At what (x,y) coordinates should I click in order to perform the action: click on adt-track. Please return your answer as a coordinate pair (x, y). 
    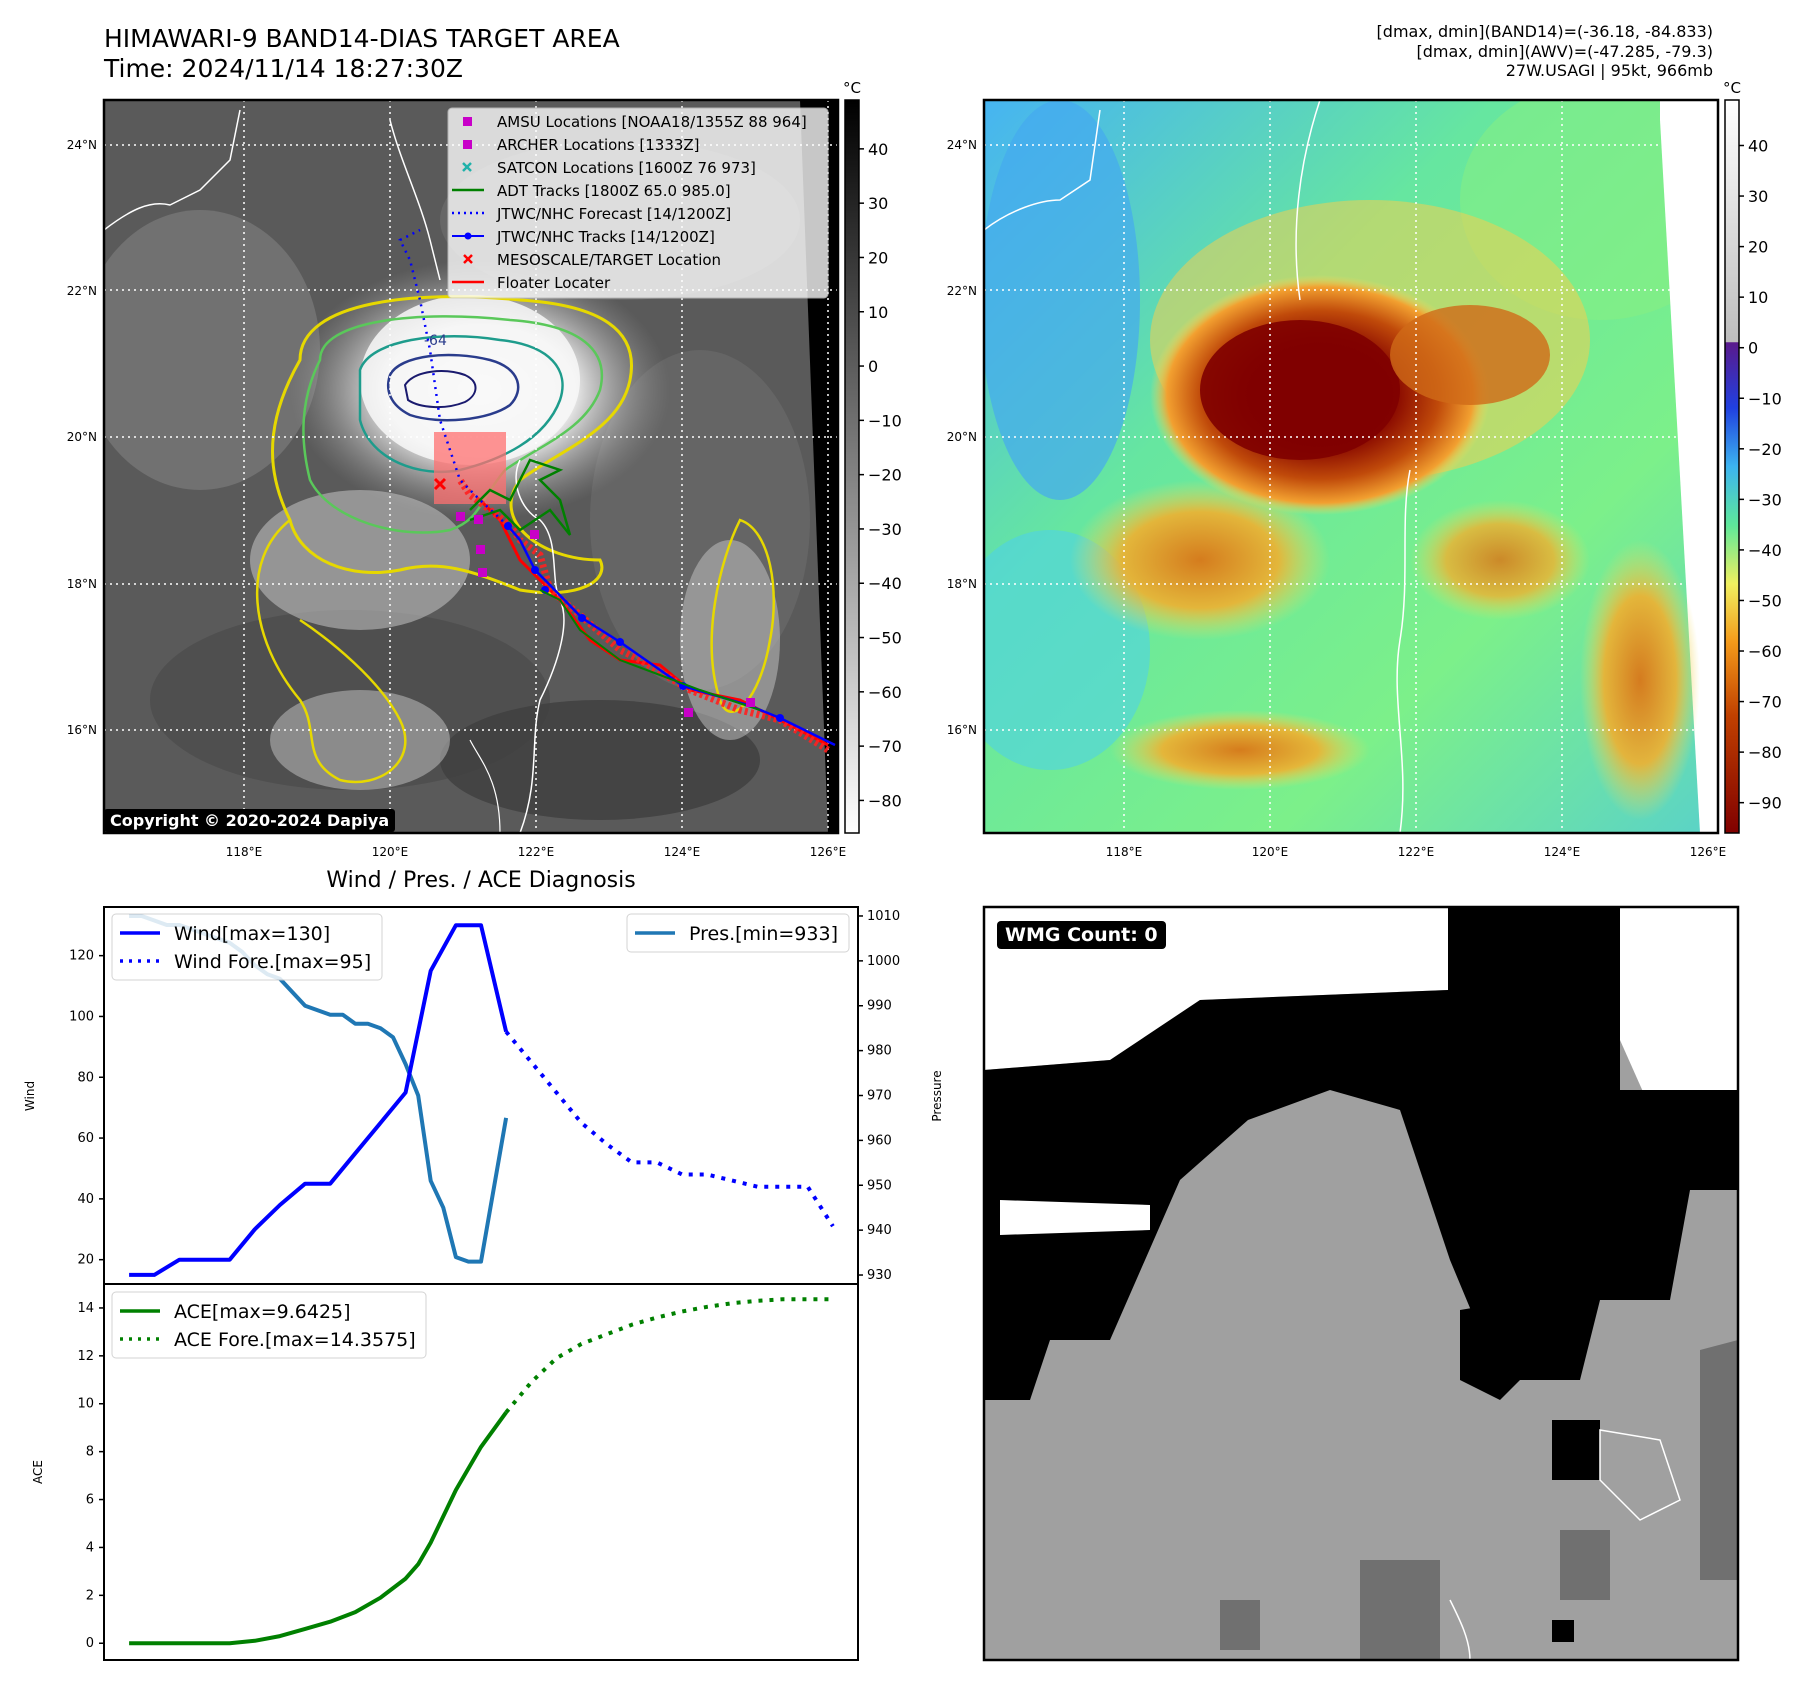
    Looking at the image, I should click on (520, 497).